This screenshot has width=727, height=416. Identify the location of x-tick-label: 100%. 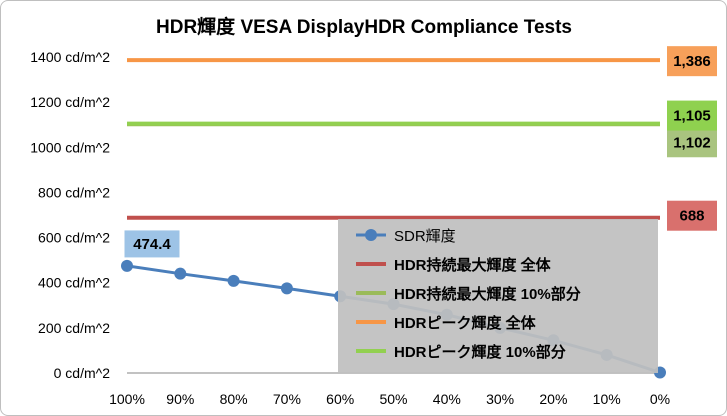
(127, 399).